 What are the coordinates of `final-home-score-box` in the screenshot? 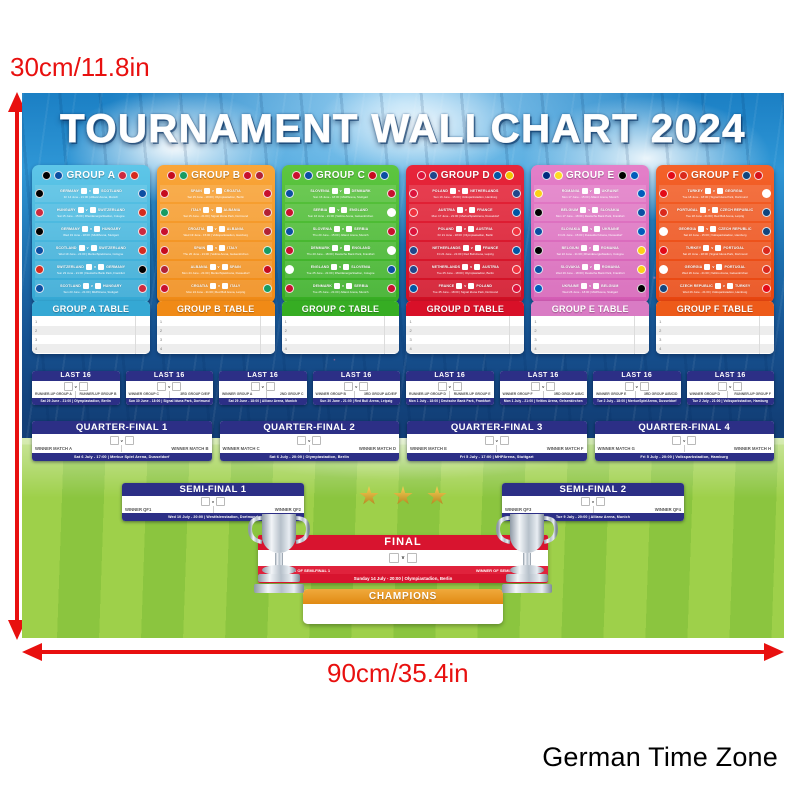 It's located at (393, 558).